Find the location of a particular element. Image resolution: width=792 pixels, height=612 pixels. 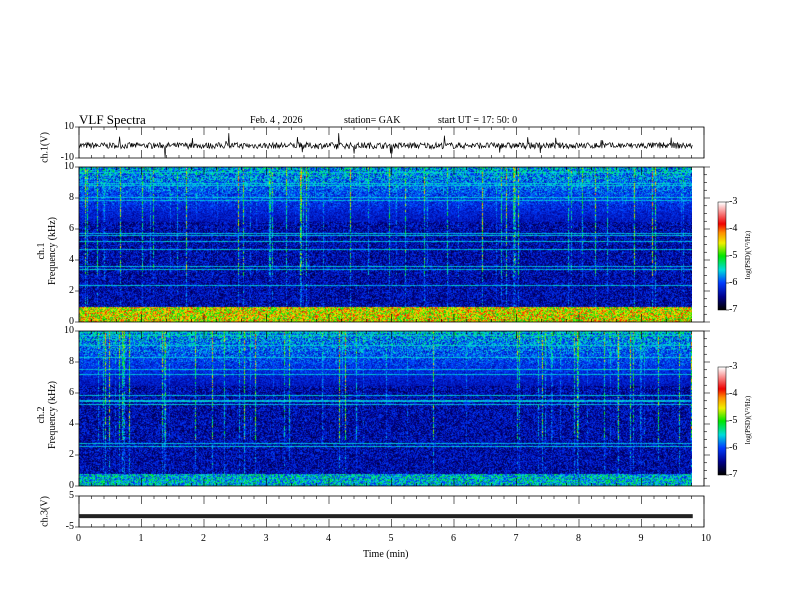

ch2-label: ch.2 is located at coordinates (41, 415).